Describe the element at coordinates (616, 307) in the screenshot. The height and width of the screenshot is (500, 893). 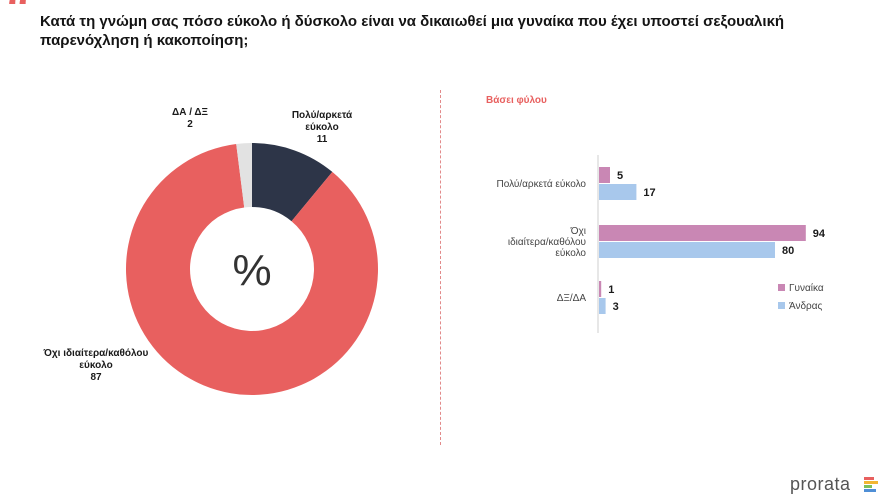
I see `bar-value: 3` at that location.